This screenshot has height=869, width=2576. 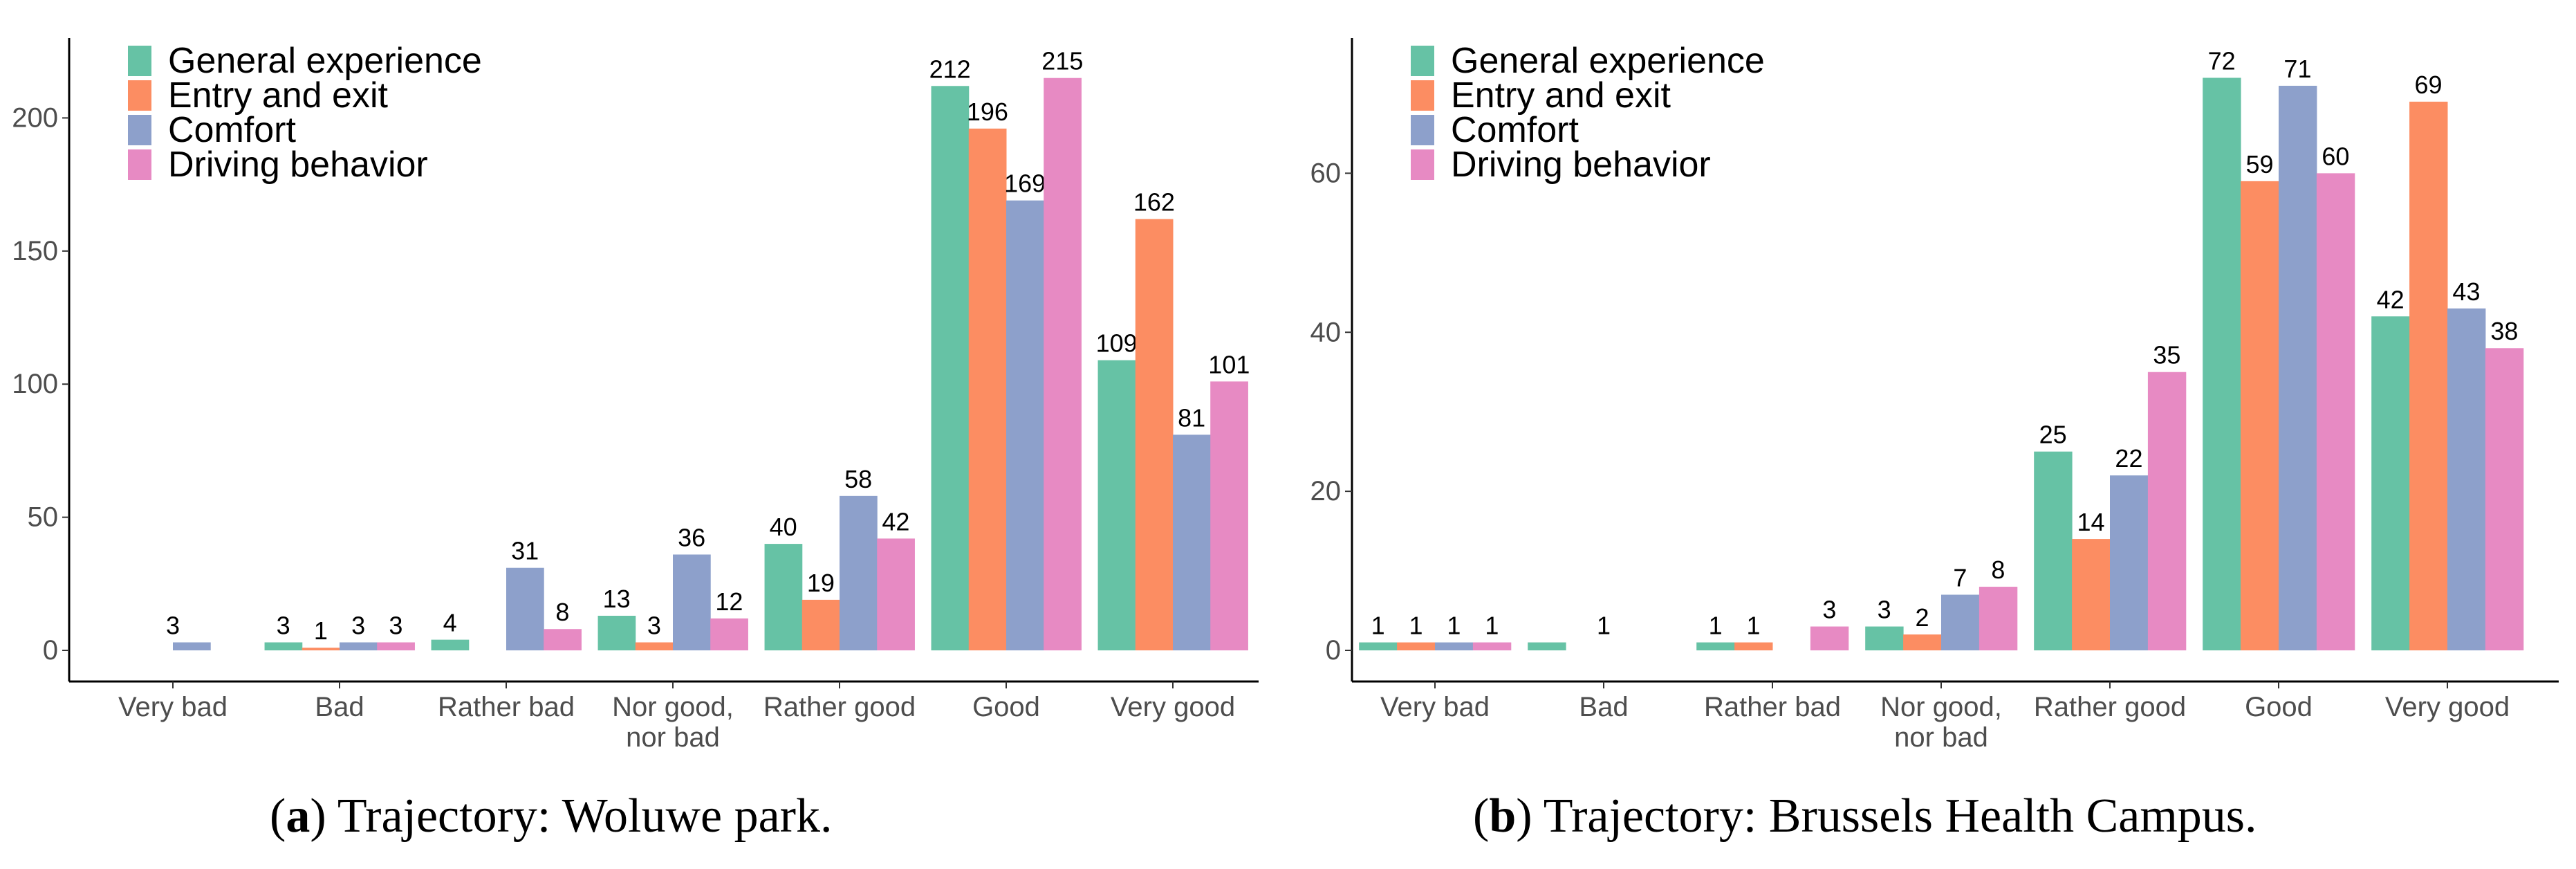 What do you see at coordinates (1923, 617) in the screenshot?
I see `value-label: 2` at bounding box center [1923, 617].